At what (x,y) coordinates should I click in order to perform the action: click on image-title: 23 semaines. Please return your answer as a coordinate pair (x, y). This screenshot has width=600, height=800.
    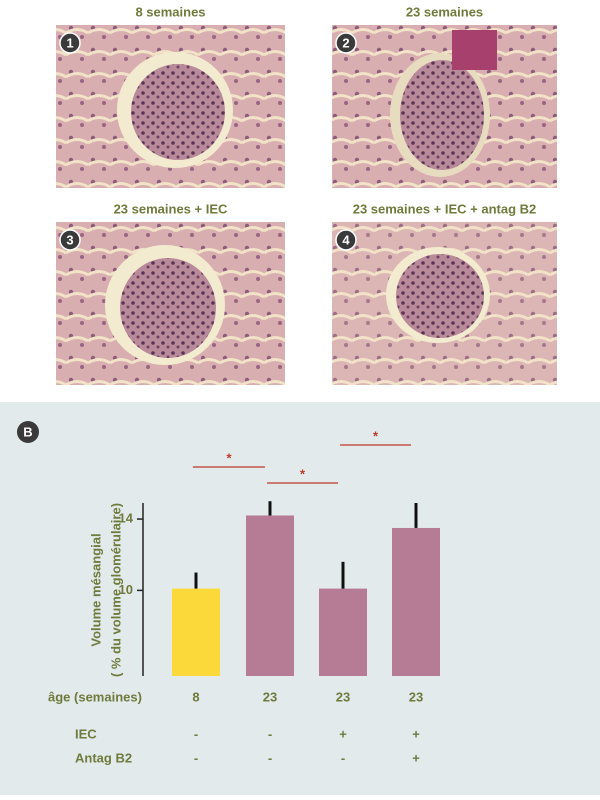
    Looking at the image, I should click on (444, 11).